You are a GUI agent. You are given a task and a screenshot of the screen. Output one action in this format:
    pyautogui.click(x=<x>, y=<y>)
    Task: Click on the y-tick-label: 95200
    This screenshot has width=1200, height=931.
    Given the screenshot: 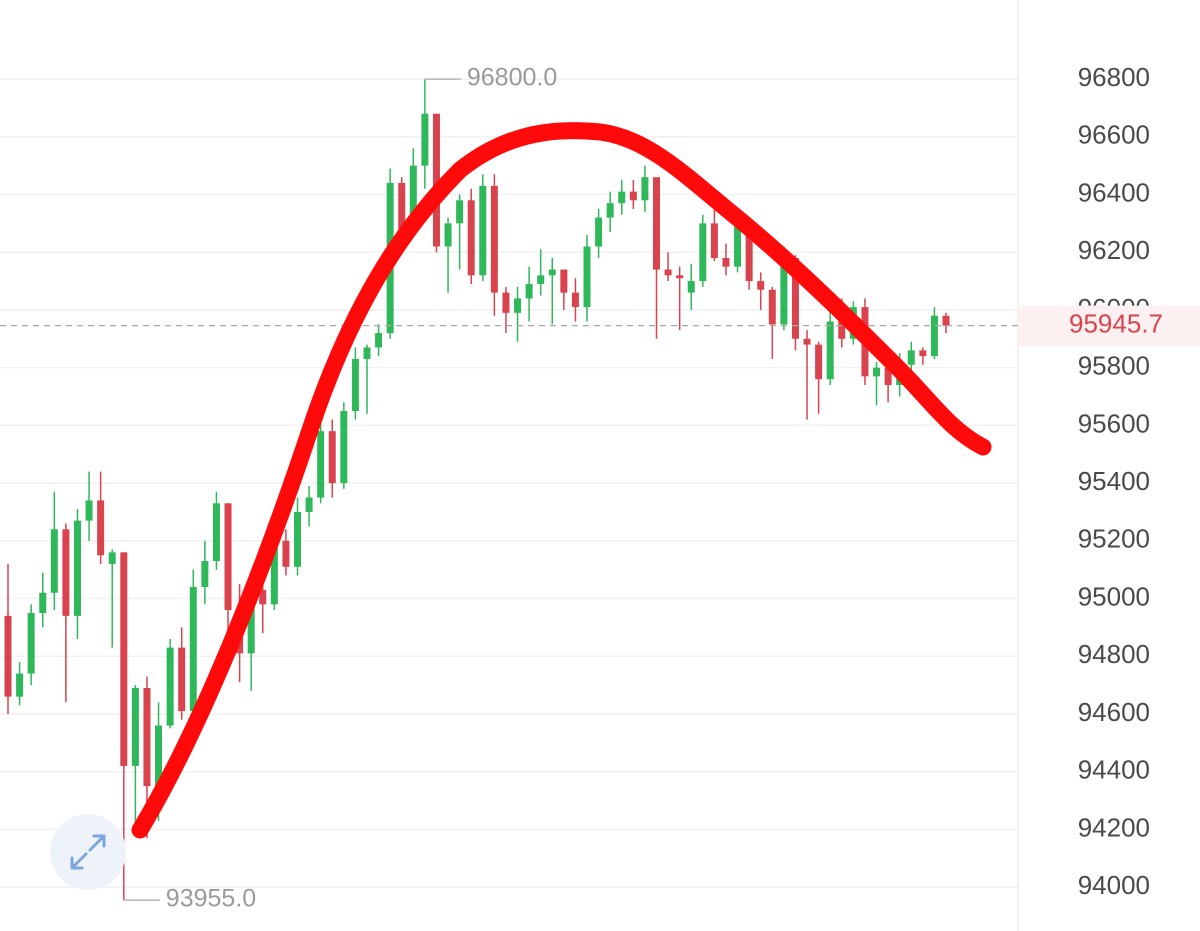 What is the action you would take?
    pyautogui.click(x=1114, y=539)
    